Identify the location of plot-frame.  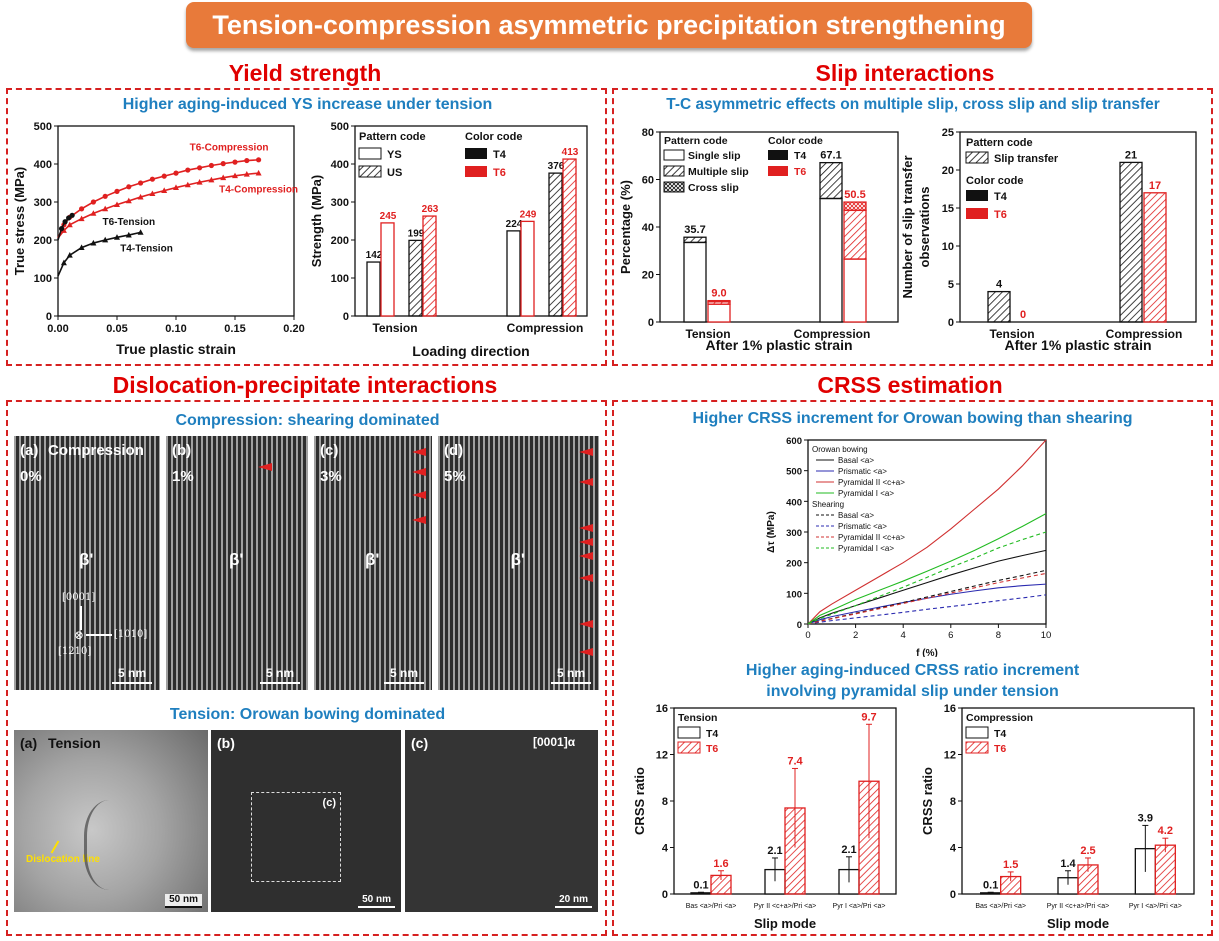
(1078, 227).